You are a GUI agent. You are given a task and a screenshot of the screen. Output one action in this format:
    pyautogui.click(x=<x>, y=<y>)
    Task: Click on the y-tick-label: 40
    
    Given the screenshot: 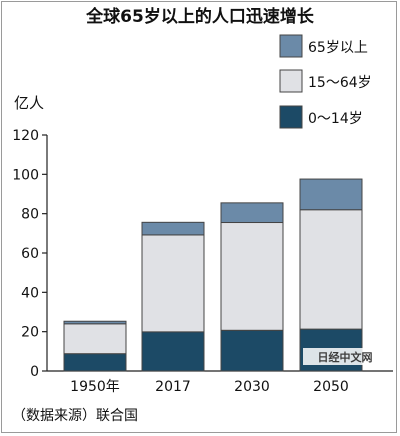 What is the action you would take?
    pyautogui.click(x=30, y=293)
    